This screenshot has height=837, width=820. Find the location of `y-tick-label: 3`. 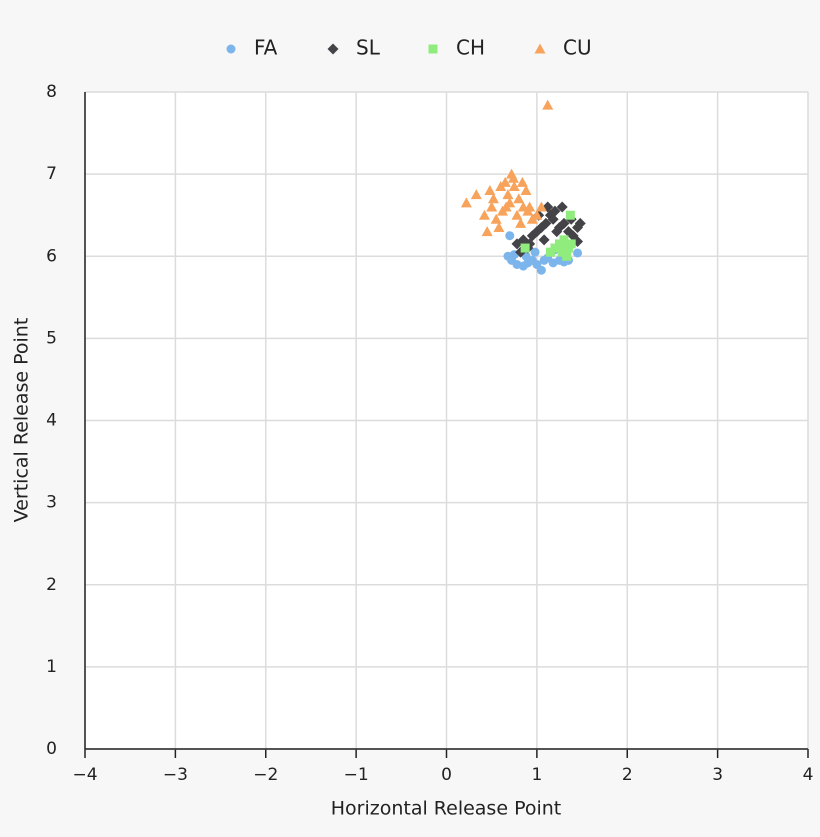

y-tick-label: 3 is located at coordinates (51, 503).